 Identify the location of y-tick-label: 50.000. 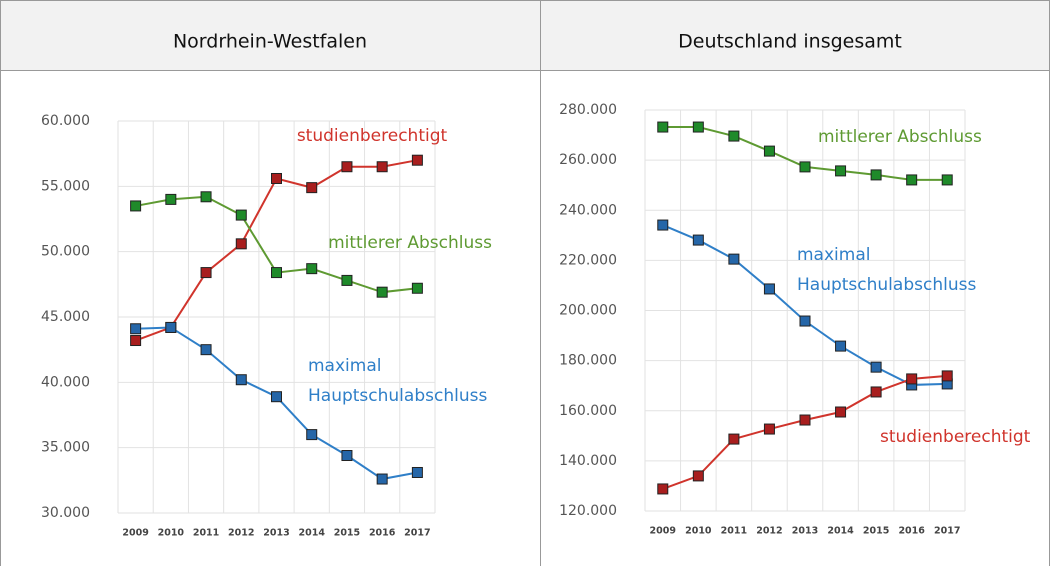
(65, 252).